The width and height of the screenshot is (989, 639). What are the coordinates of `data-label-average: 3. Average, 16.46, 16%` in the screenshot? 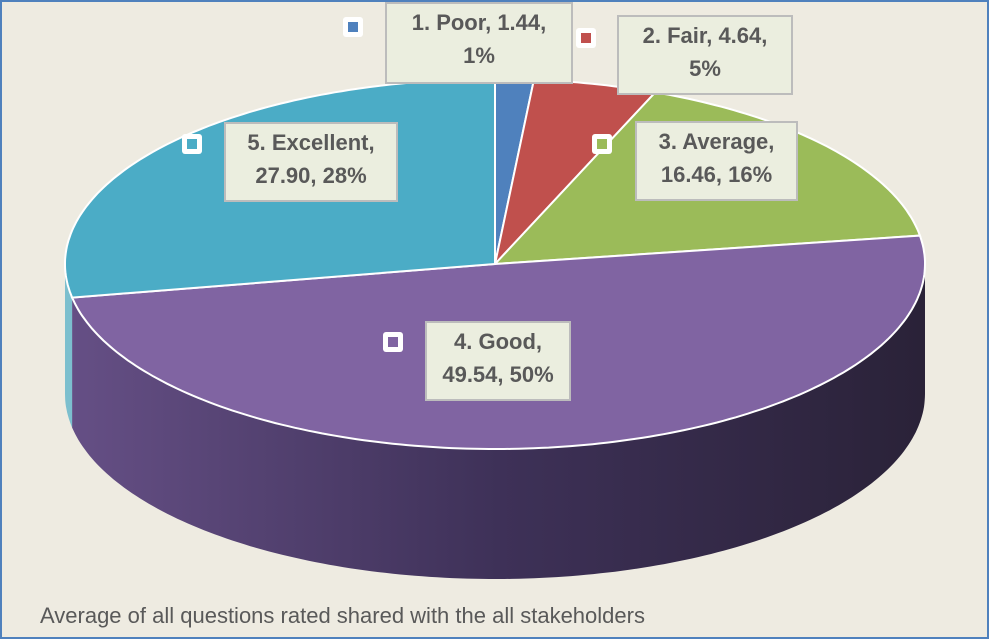 It's located at (716, 161).